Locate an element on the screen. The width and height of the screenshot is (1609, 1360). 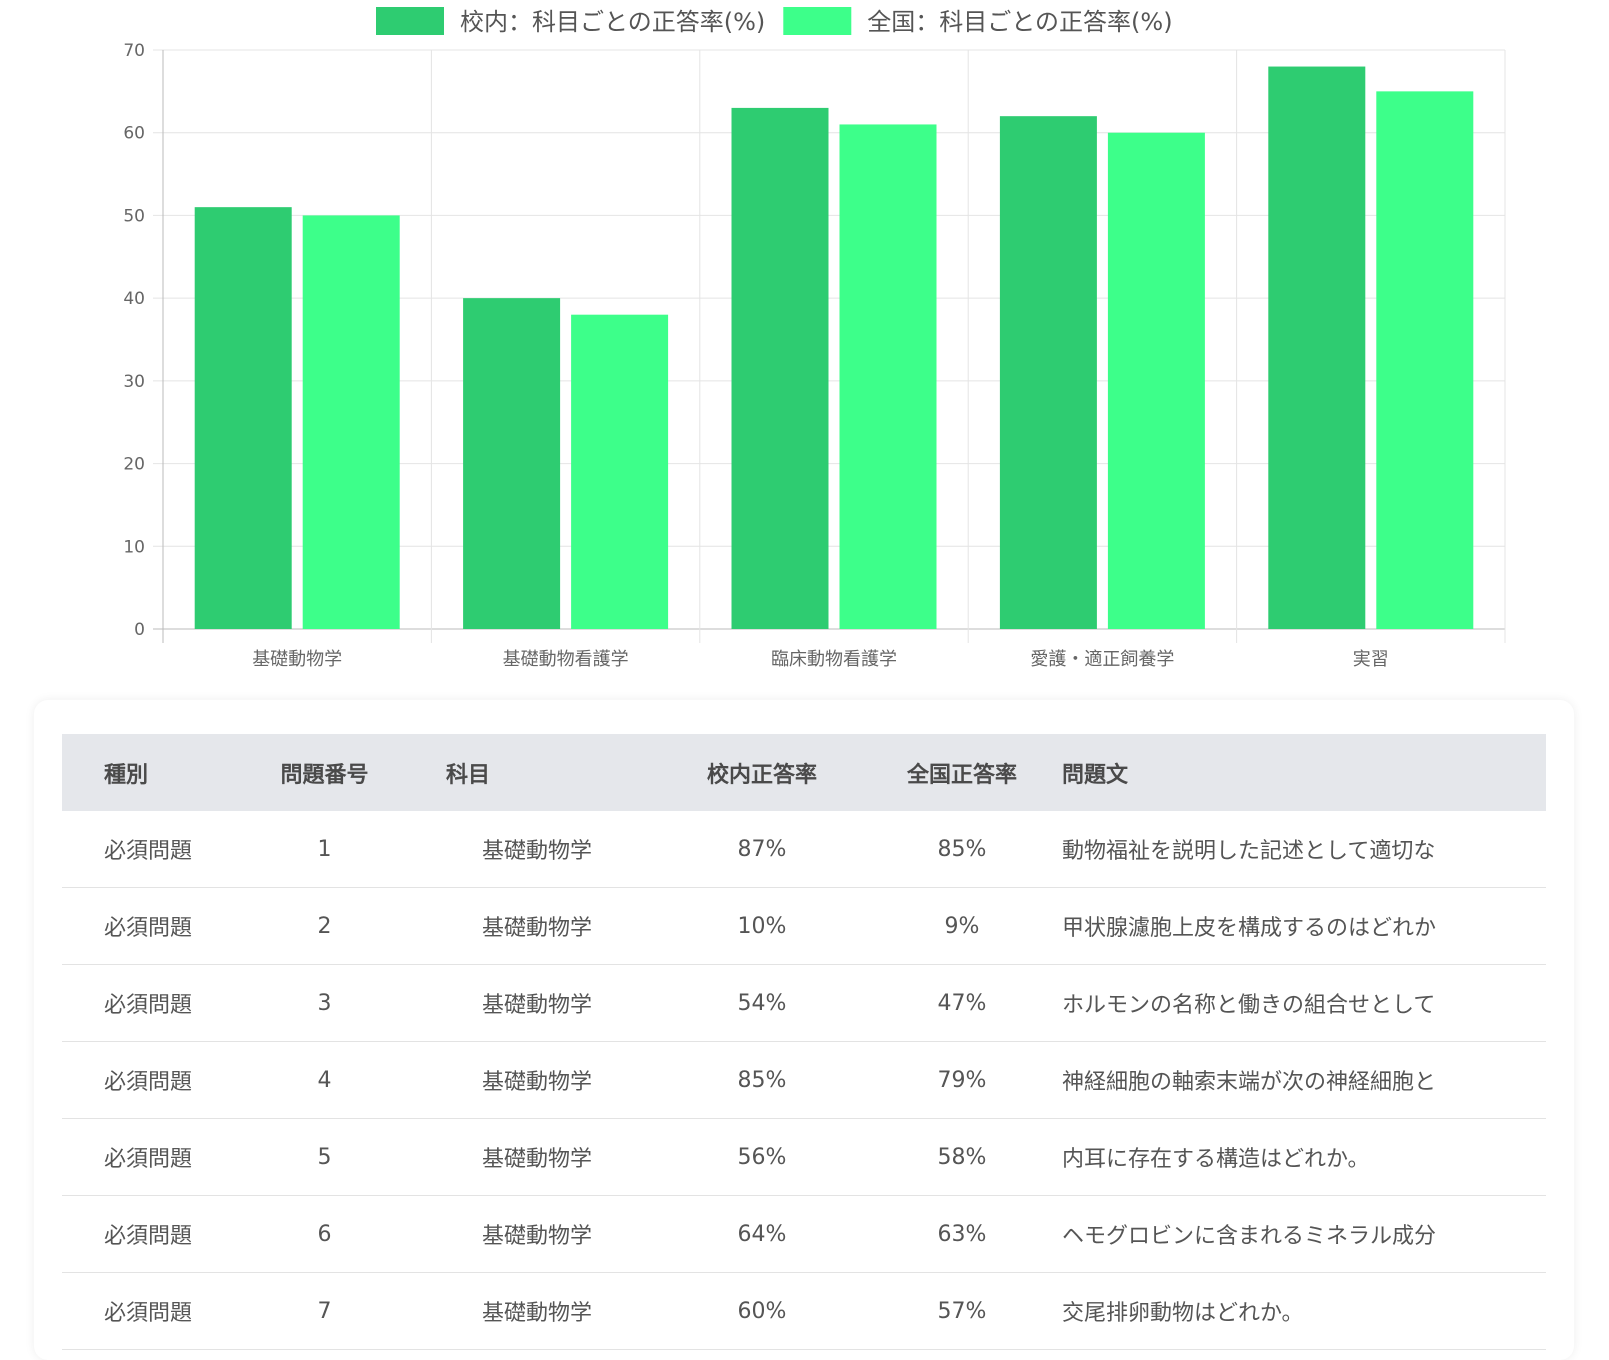
cell-national-rate: 58% is located at coordinates (962, 1157).